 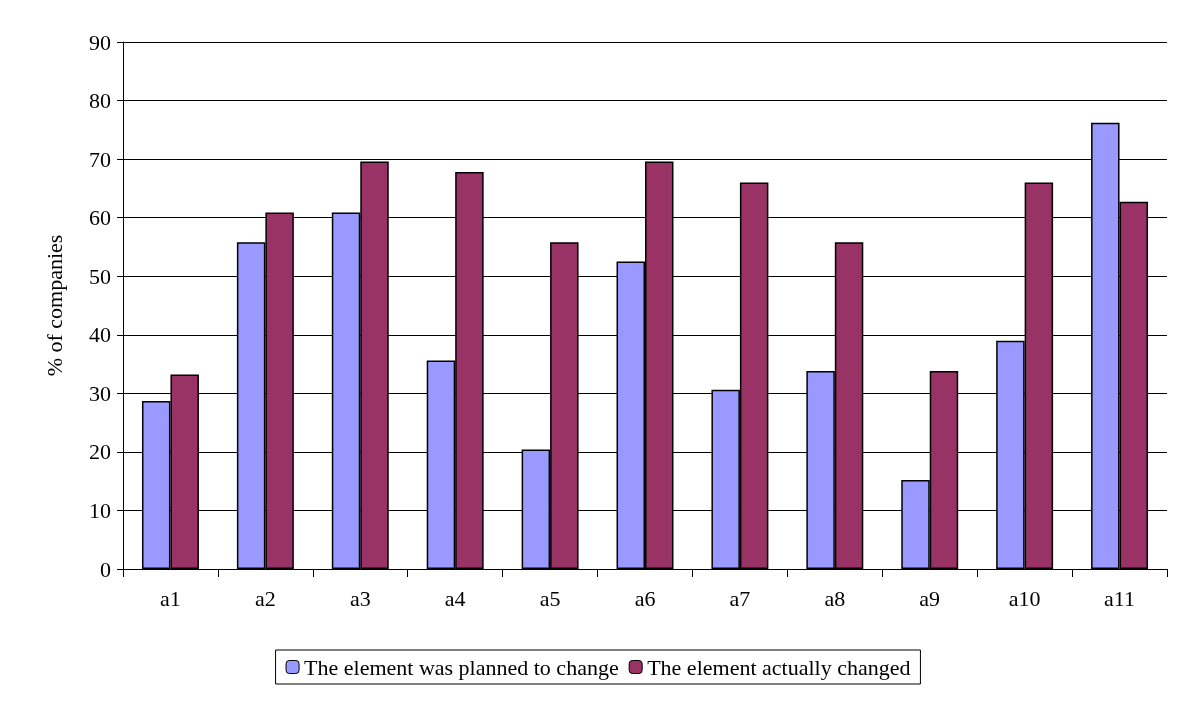 What do you see at coordinates (100, 335) in the screenshot?
I see `y-tick-label: 40` at bounding box center [100, 335].